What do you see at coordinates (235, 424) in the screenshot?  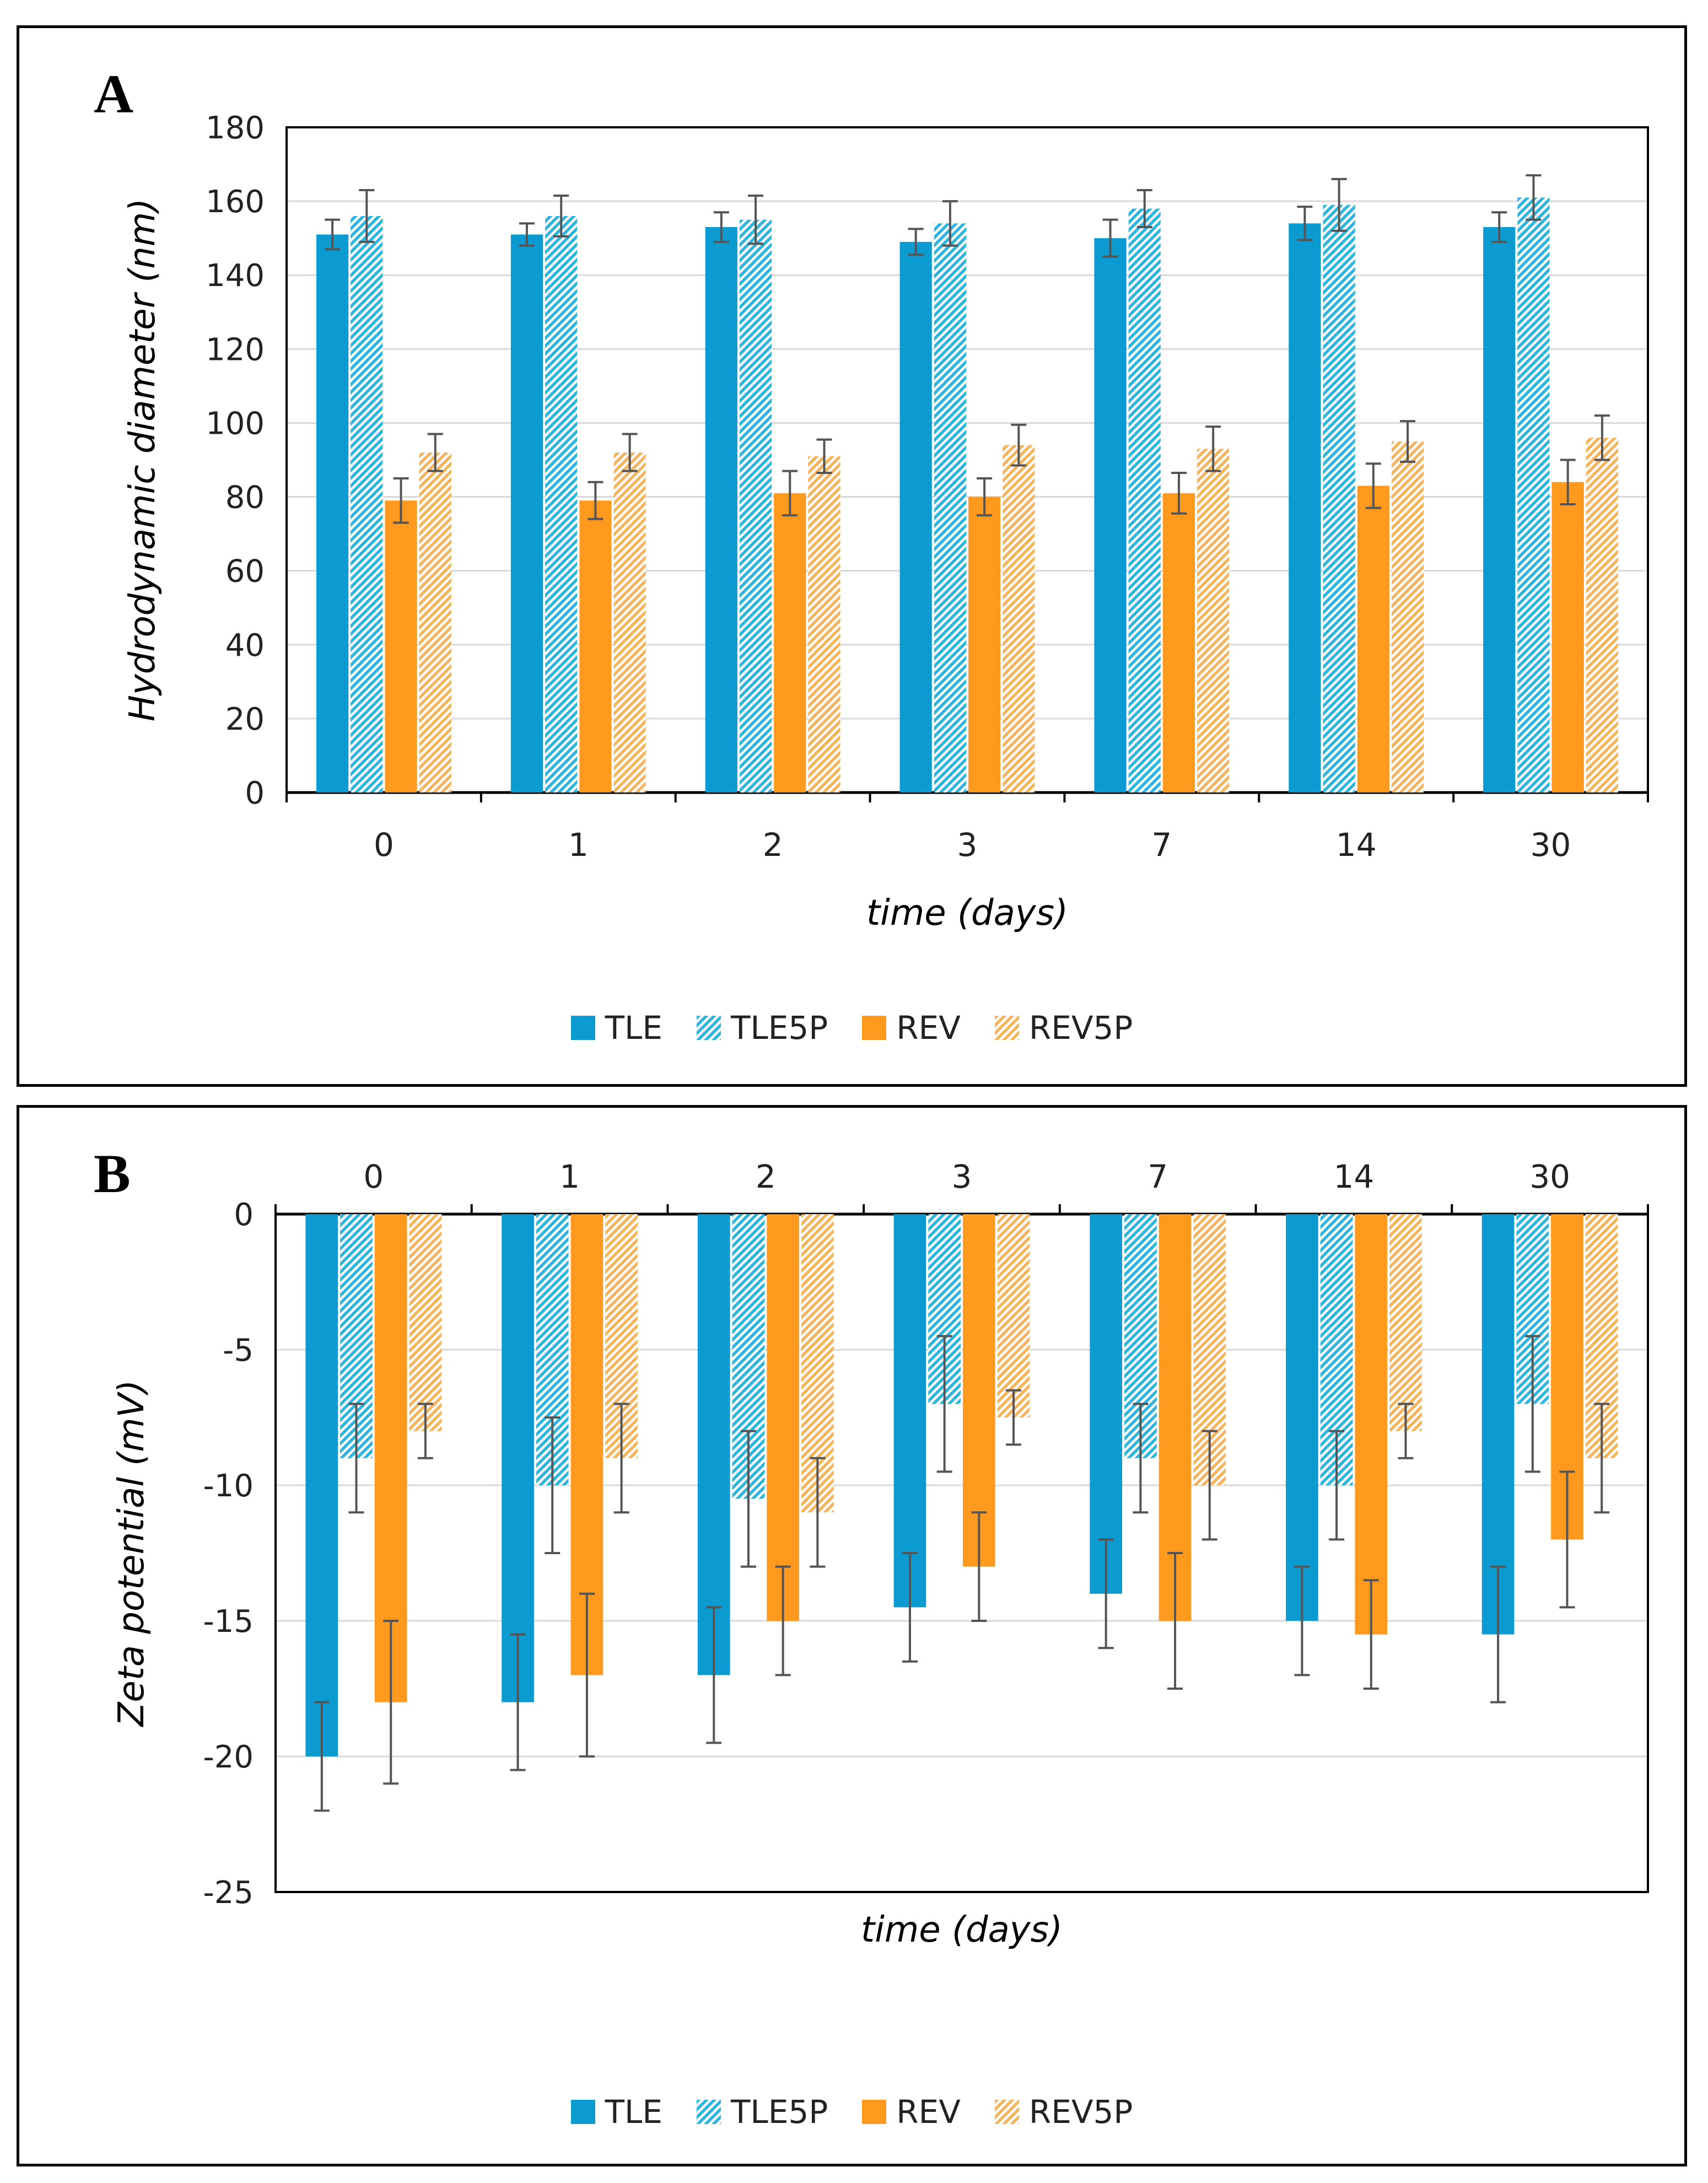 I see `y-tick-label: 100` at bounding box center [235, 424].